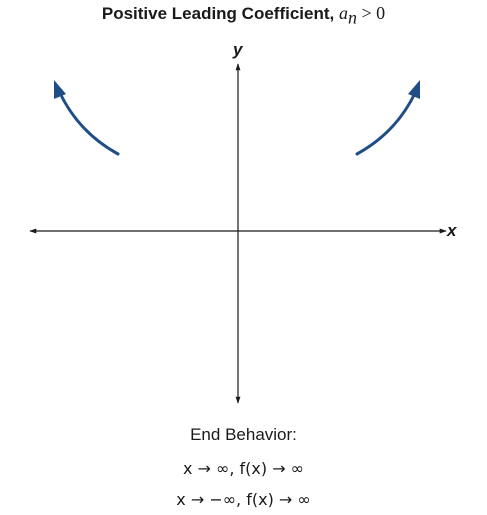  I want to click on end-behavior-positive-x: x → ∞, f(x) → ∞, so click(243, 468).